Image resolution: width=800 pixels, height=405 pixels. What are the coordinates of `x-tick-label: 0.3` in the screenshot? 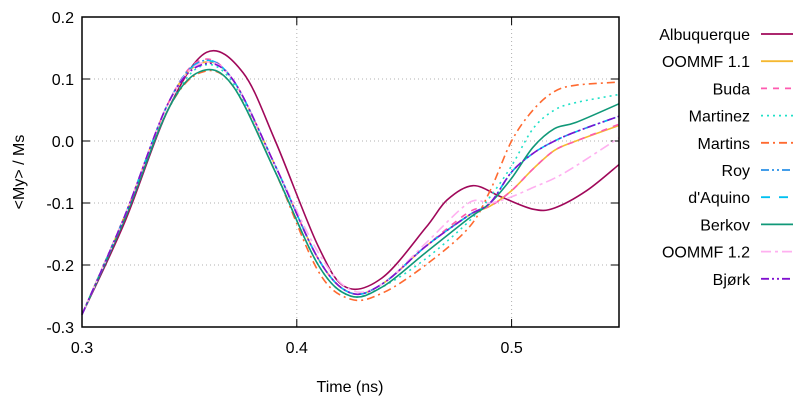 It's located at (82, 348).